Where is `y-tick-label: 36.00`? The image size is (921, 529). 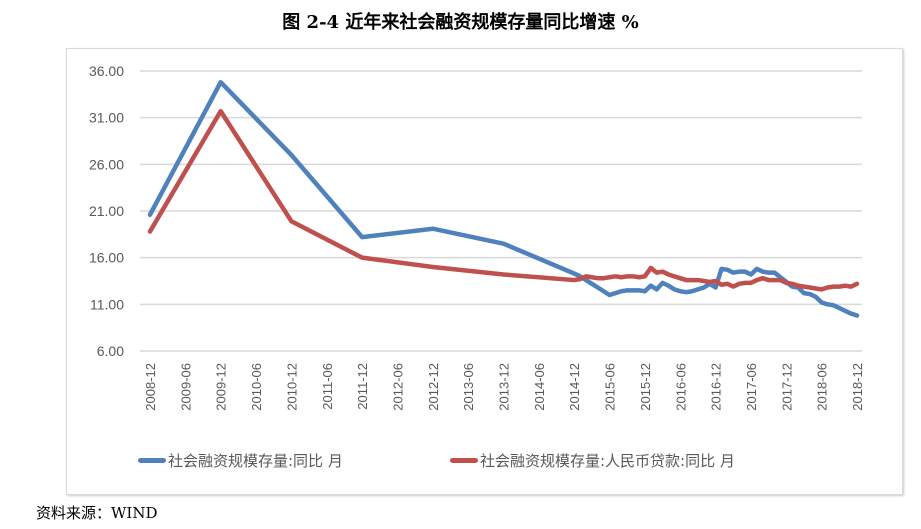
y-tick-label: 36.00 is located at coordinates (106, 71).